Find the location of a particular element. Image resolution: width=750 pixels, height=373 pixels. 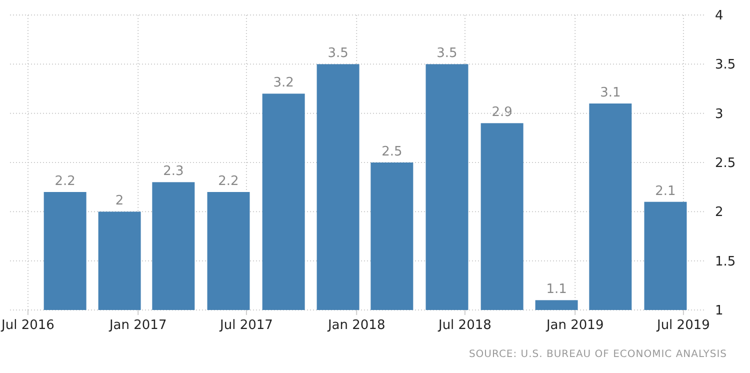

data-label: 3.2 is located at coordinates (283, 83).